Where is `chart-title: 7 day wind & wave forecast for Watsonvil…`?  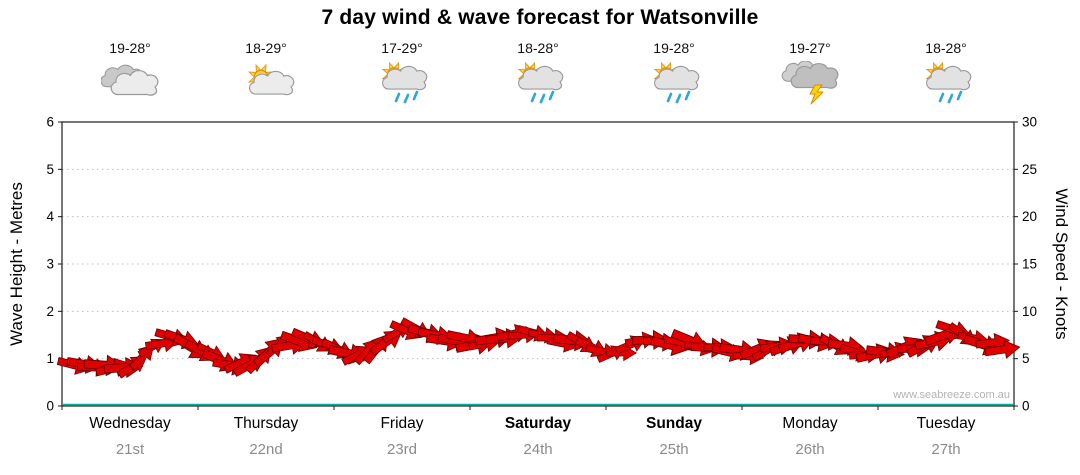
chart-title: 7 day wind & wave forecast for Watsonvil… is located at coordinates (540, 17).